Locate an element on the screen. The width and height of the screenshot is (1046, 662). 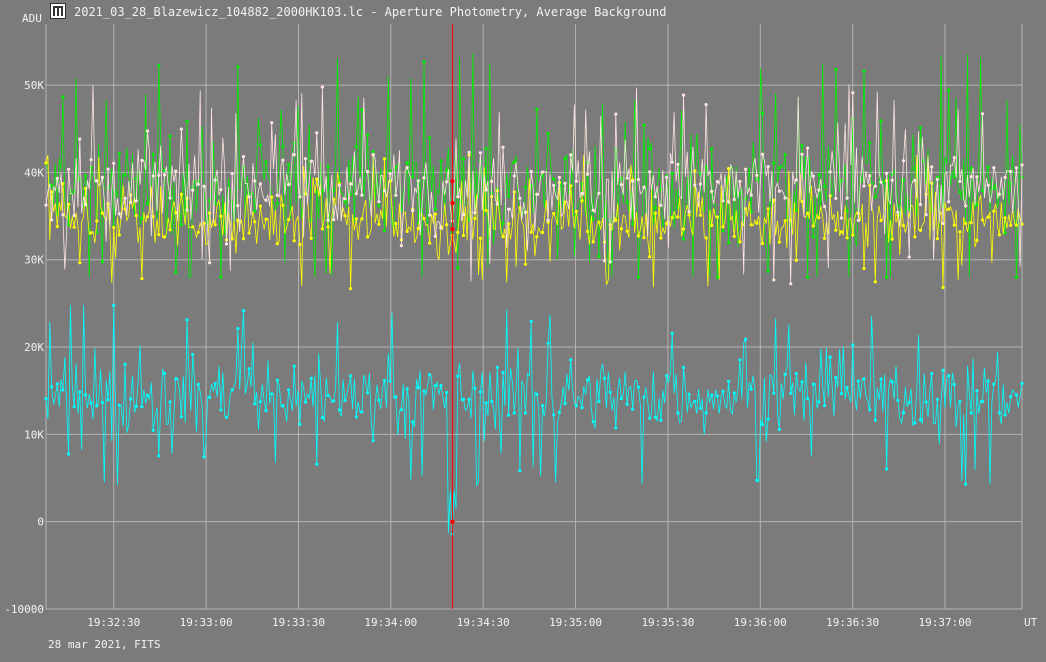
x-tick-label: 19:35:00 is located at coordinates (575, 622).